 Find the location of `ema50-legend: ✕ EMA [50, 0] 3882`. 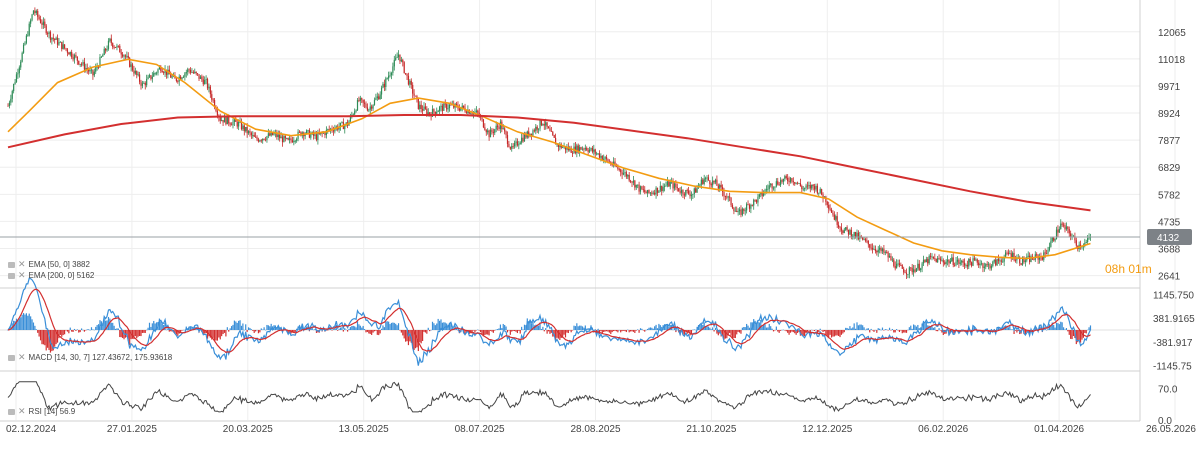

ema50-legend: ✕ EMA [50, 0] 3882 is located at coordinates (49, 264).